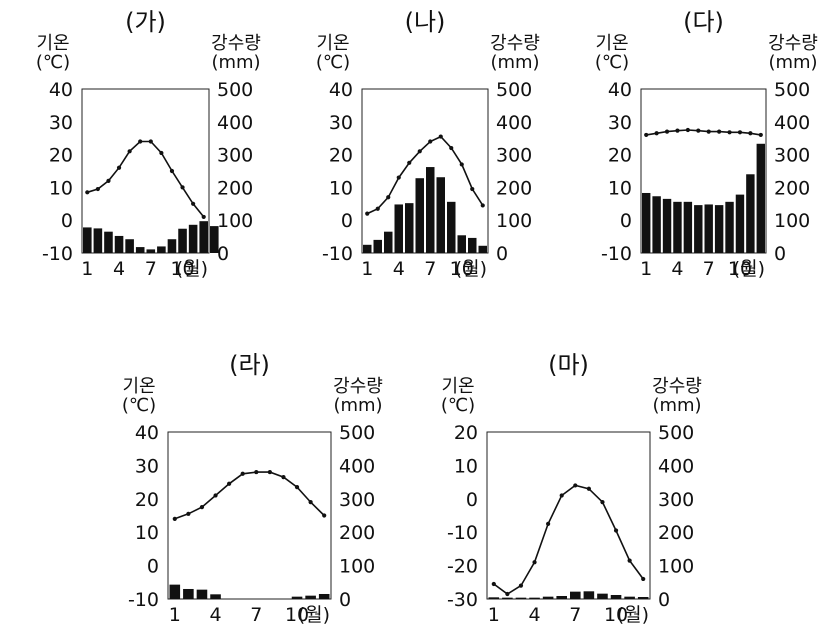 Image resolution: width=823 pixels, height=627 pixels. What do you see at coordinates (147, 433) in the screenshot?
I see `temp-tick-label: 40` at bounding box center [147, 433].